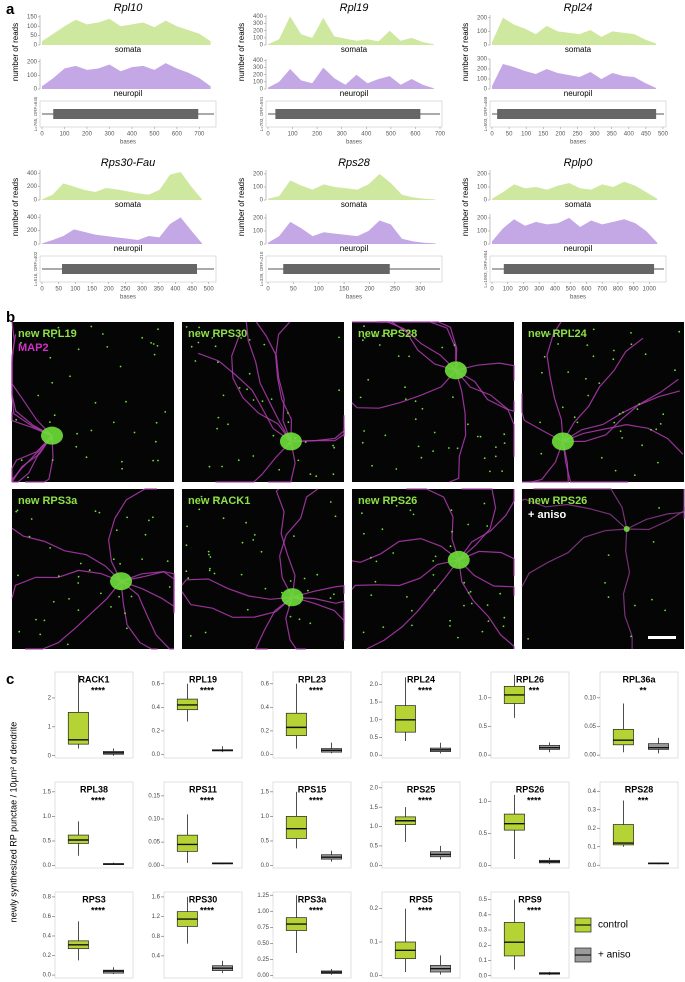 Image resolution: width=685 pixels, height=982 pixels. I want to click on significance: **, so click(643, 690).